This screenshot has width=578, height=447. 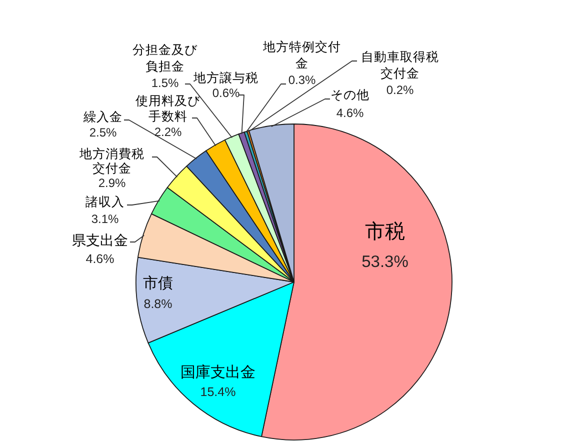 I want to click on slice-label: 市税, so click(x=385, y=232).